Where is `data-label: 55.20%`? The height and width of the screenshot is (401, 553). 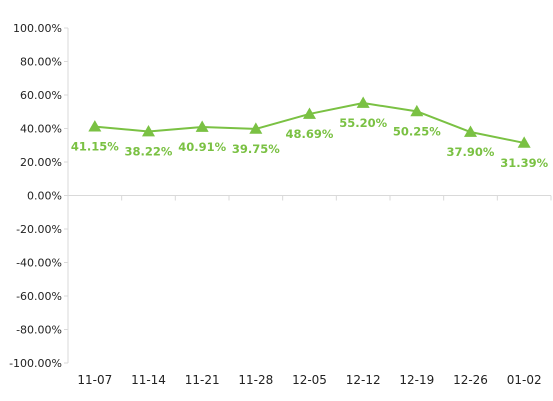 data-label: 55.20% is located at coordinates (363, 123).